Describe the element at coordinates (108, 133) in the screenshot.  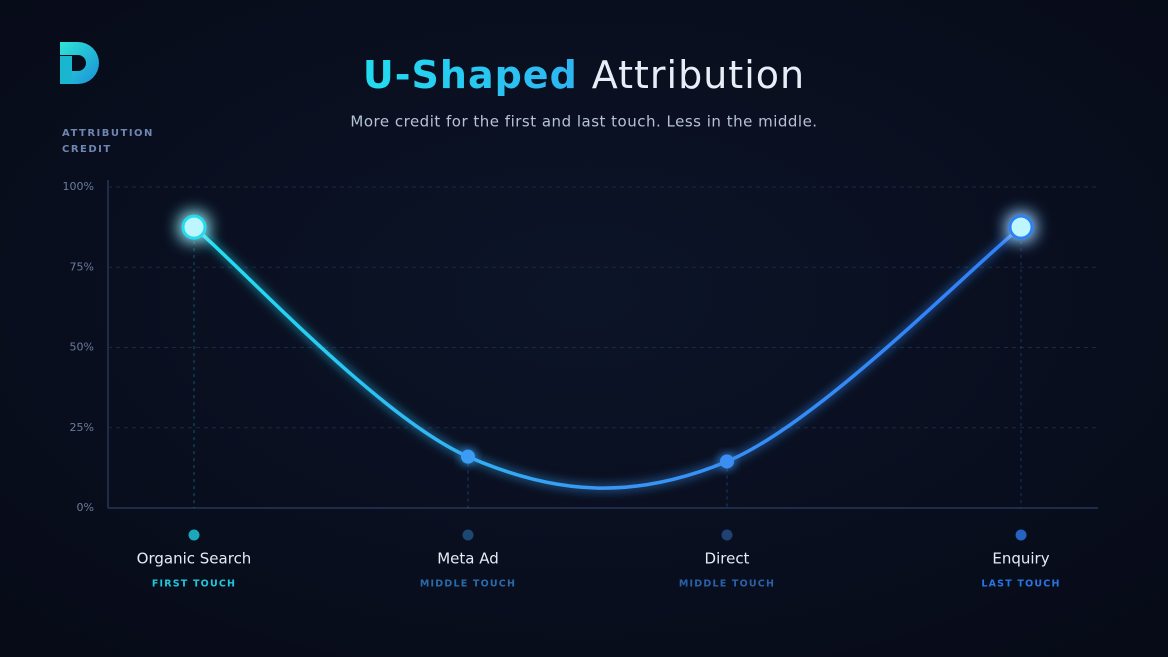
I see `y-axis-label: ATTRIBUTION` at that location.